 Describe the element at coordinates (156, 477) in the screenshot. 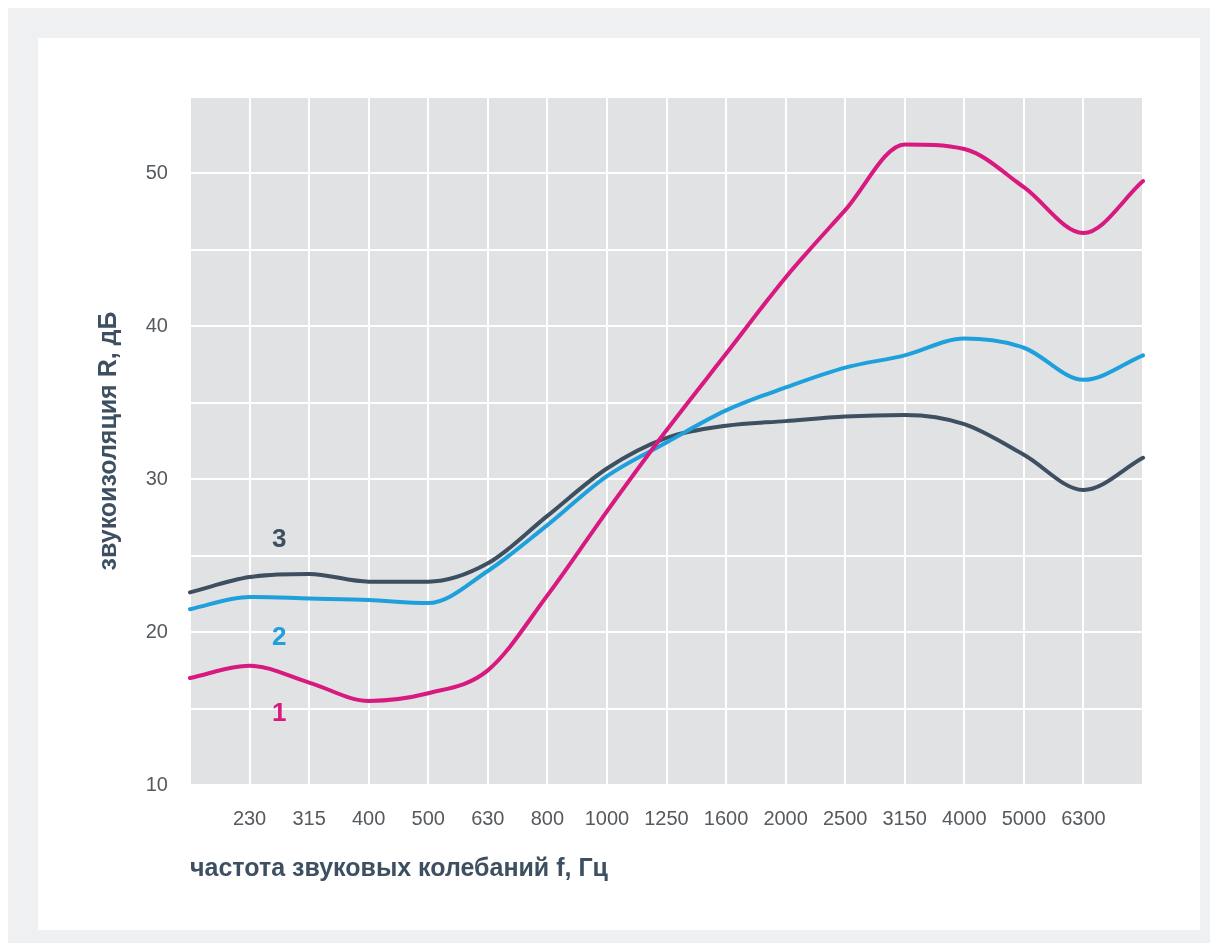

I see `y-tick-label: 30` at that location.